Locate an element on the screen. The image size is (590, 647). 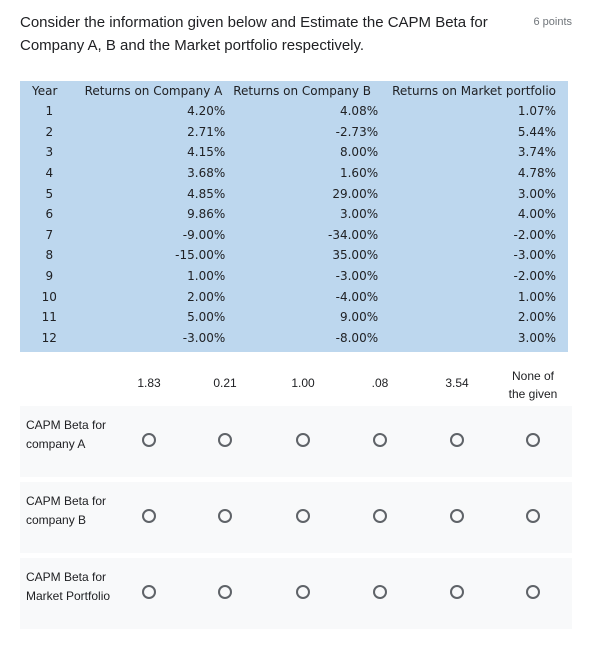
table-row: 10 2.00% -4.00% 1.00% is located at coordinates (294, 296).